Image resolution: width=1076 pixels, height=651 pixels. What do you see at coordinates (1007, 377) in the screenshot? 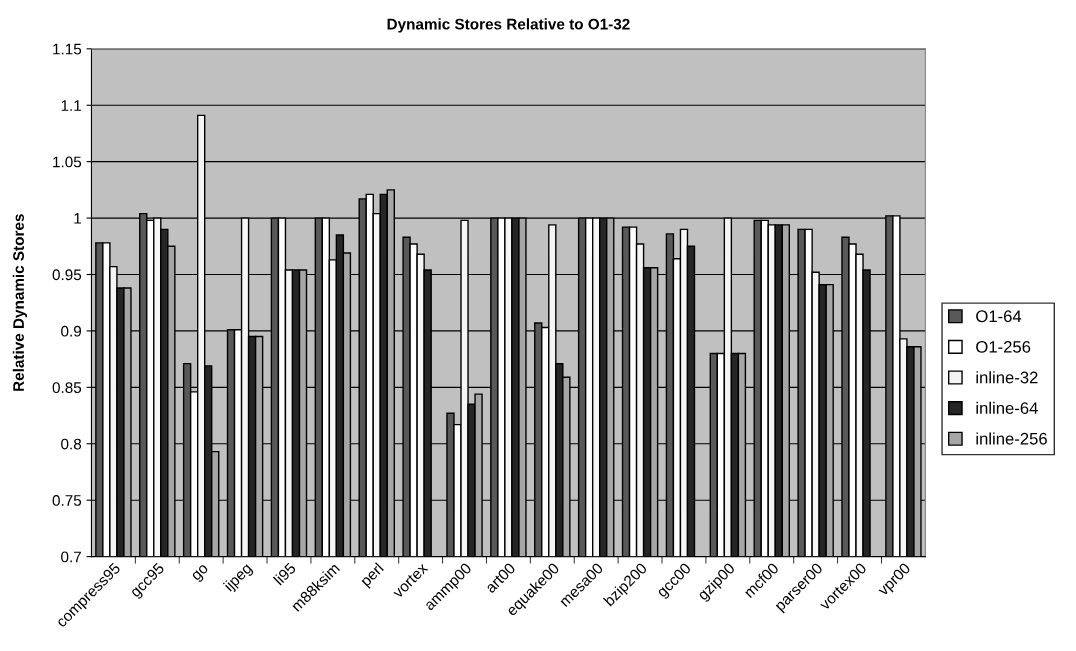
I see `legend-label: inline-32` at bounding box center [1007, 377].